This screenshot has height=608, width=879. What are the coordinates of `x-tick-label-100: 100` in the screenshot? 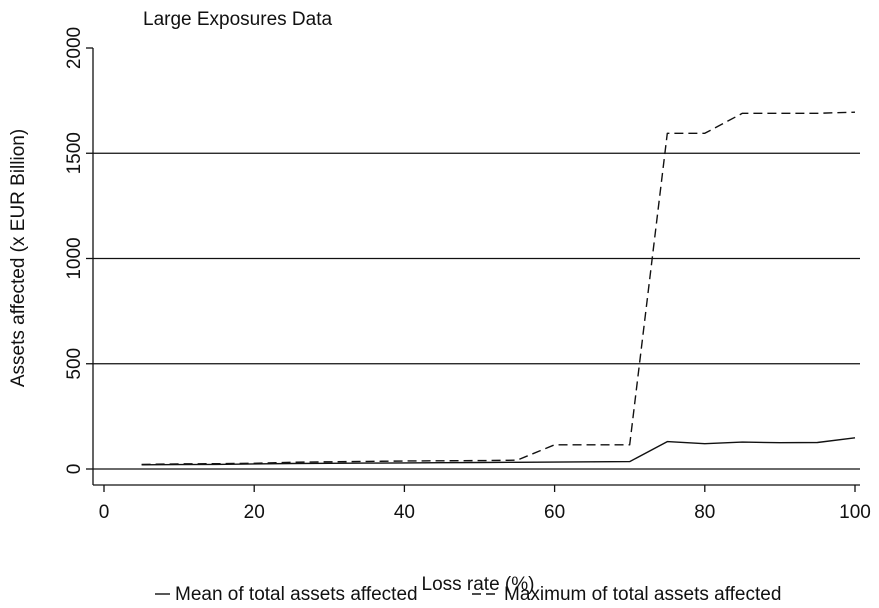 It's located at (855, 512).